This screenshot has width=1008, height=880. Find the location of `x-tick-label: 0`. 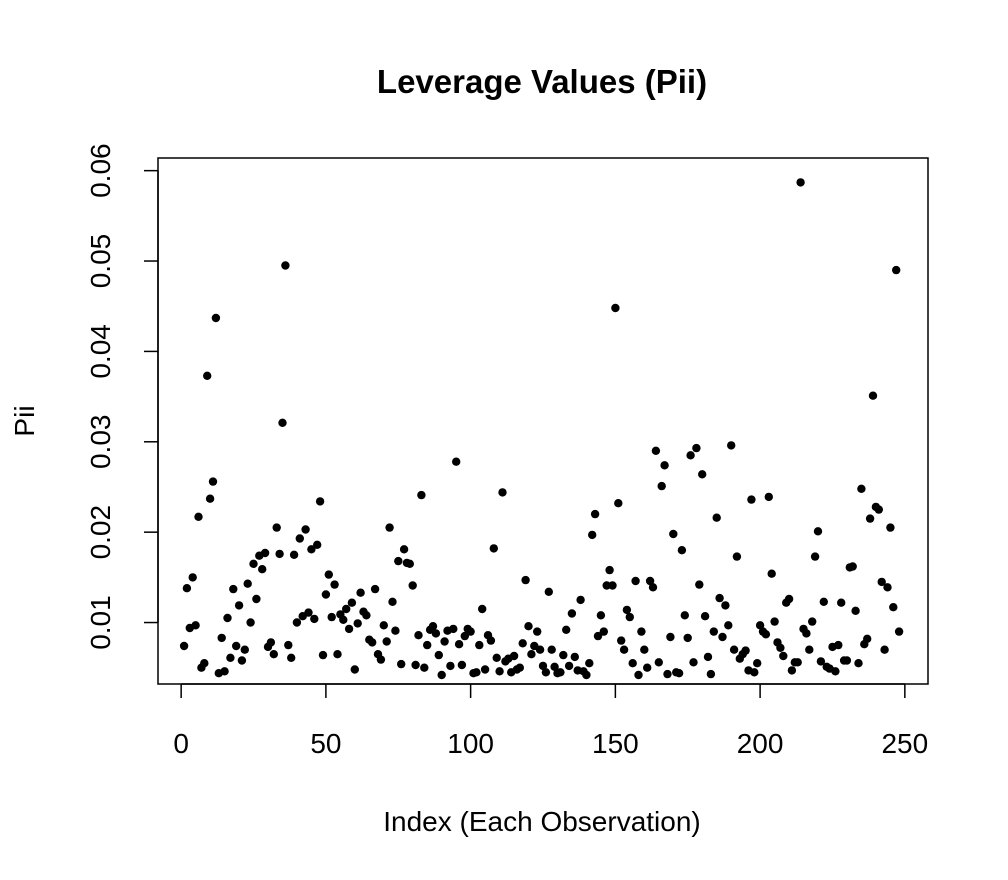

x-tick-label: 0 is located at coordinates (181, 743).